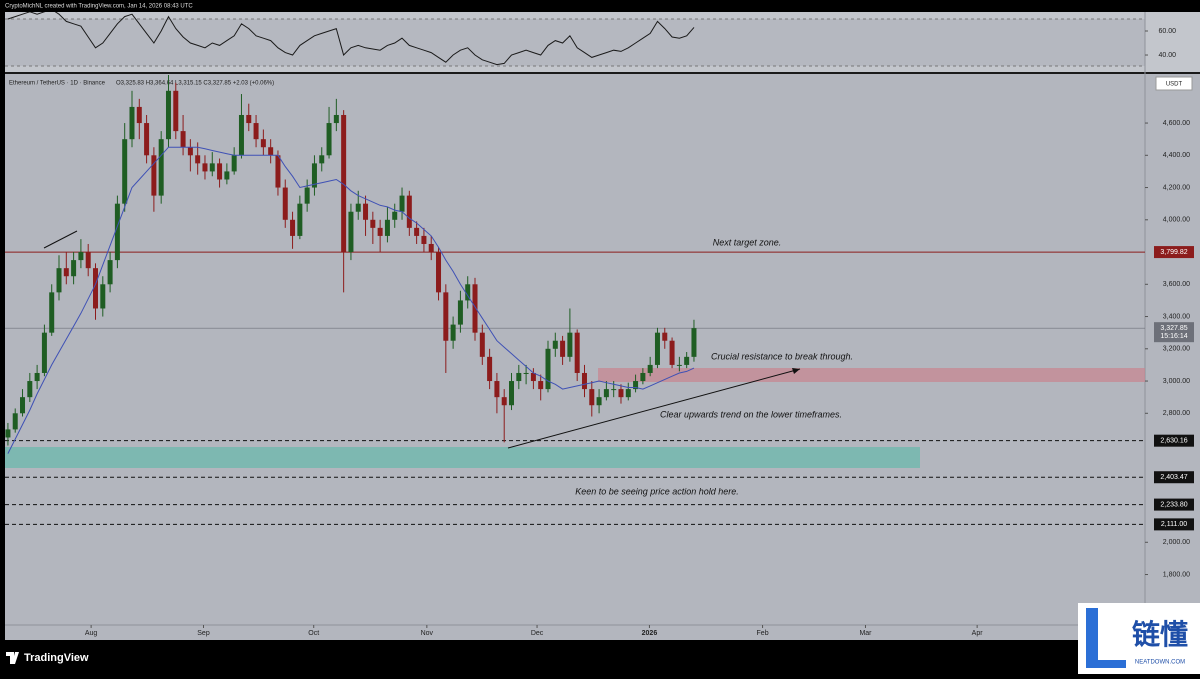 This screenshot has width=1200, height=679. Describe the element at coordinates (1160, 663) in the screenshot. I see `watermark-en: NEATDOWN.COM` at that location.